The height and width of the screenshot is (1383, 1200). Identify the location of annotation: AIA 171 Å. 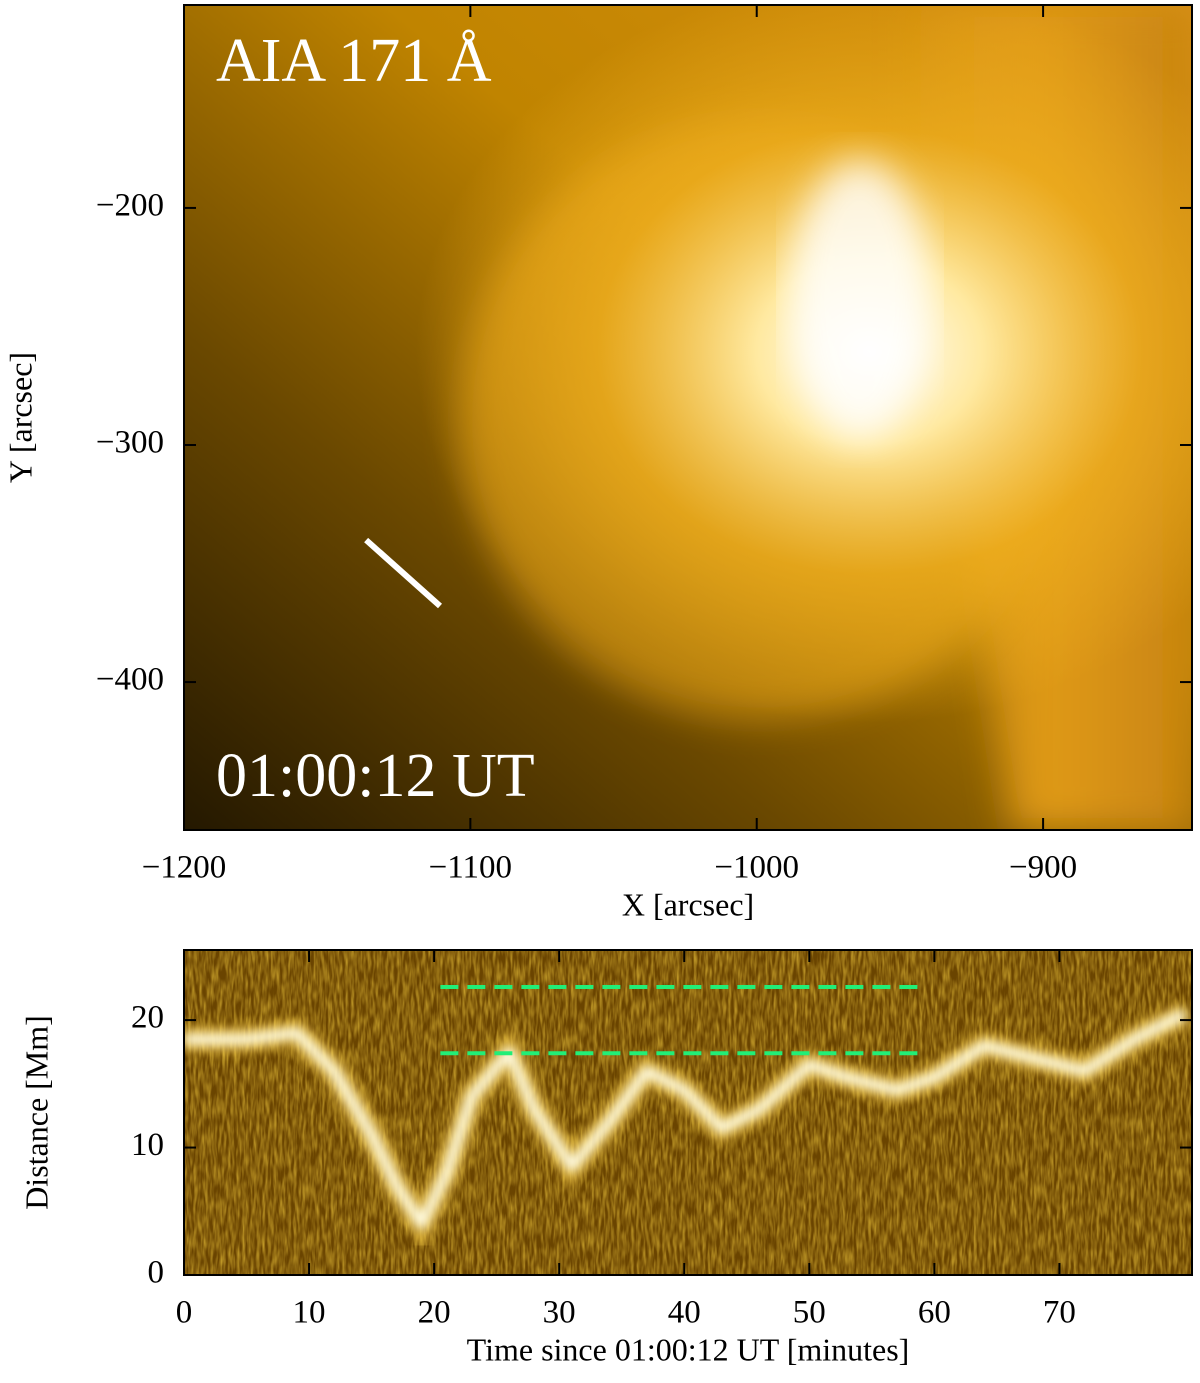
(354, 61).